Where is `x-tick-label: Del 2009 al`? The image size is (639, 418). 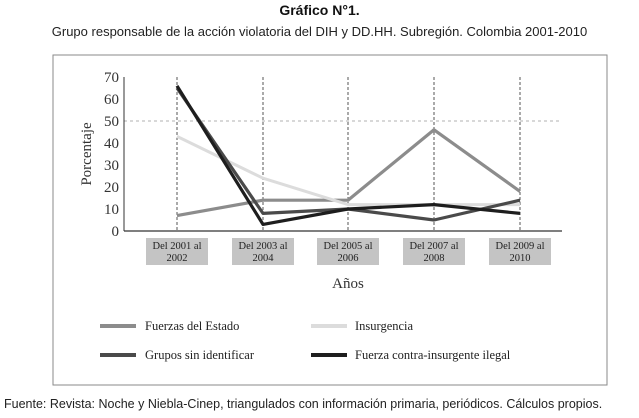
x-tick-label: Del 2009 al is located at coordinates (520, 246).